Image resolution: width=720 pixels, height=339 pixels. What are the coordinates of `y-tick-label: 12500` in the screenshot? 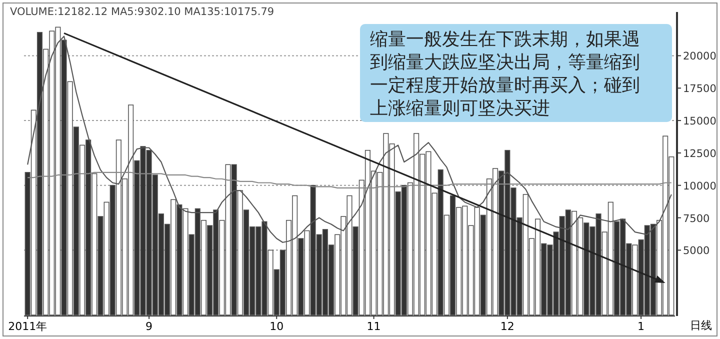 It's located at (699, 154).